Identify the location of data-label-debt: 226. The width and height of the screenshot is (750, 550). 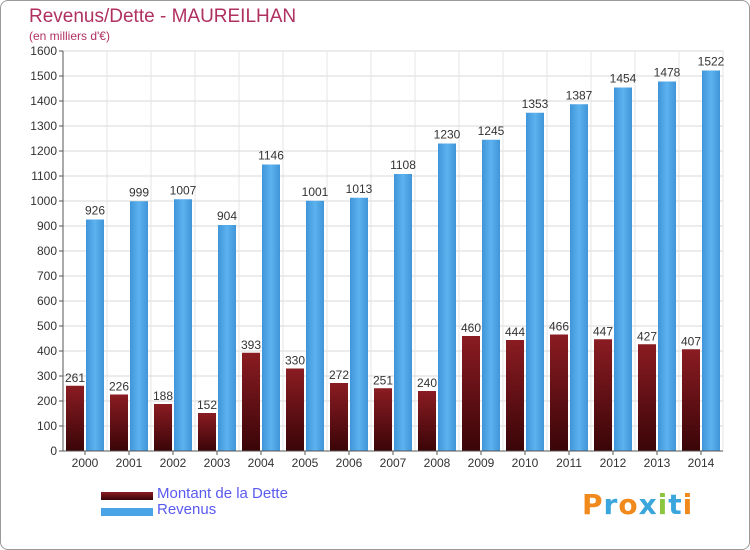
(119, 387).